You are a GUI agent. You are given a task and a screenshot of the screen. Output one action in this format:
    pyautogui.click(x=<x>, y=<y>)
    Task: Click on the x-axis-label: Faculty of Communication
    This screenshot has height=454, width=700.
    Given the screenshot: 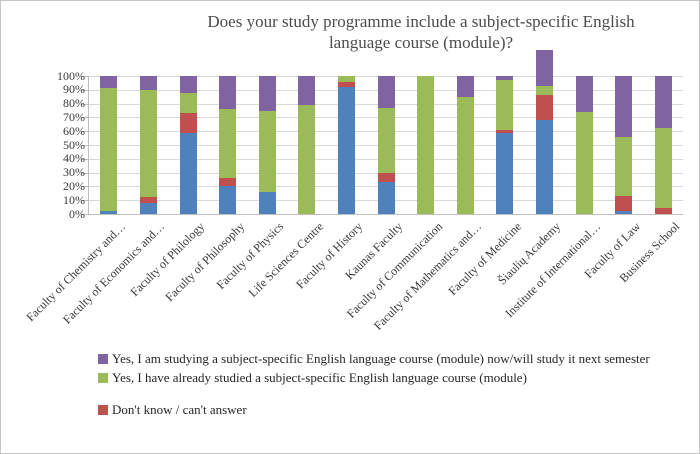 What is the action you would take?
    pyautogui.click(x=394, y=270)
    